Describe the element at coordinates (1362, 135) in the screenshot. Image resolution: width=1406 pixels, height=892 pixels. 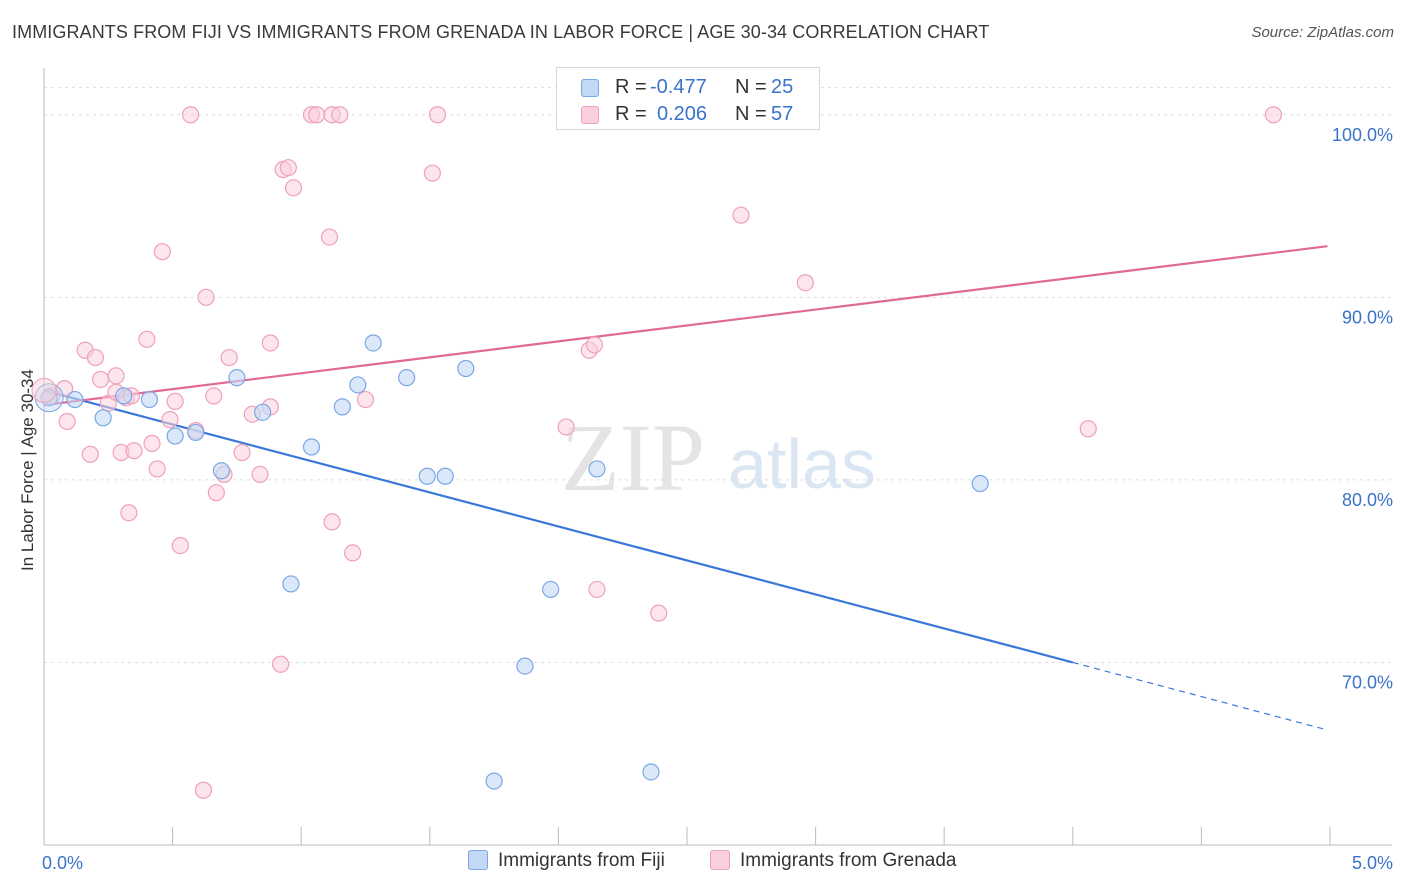
I see `y-tick-label: 100.0%` at that location.